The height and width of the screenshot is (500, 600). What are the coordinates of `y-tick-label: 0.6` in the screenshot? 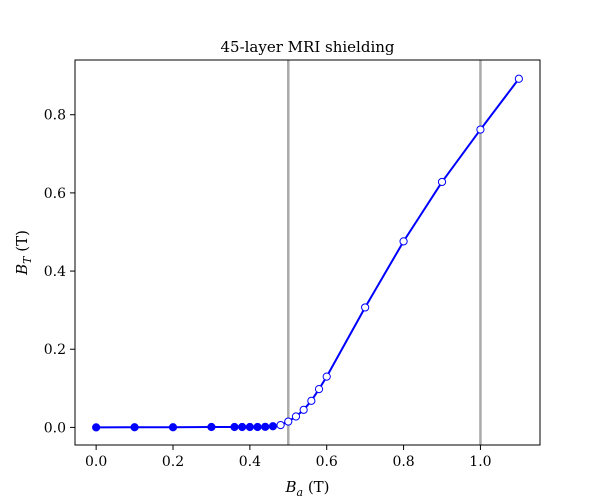 It's located at (55, 194).